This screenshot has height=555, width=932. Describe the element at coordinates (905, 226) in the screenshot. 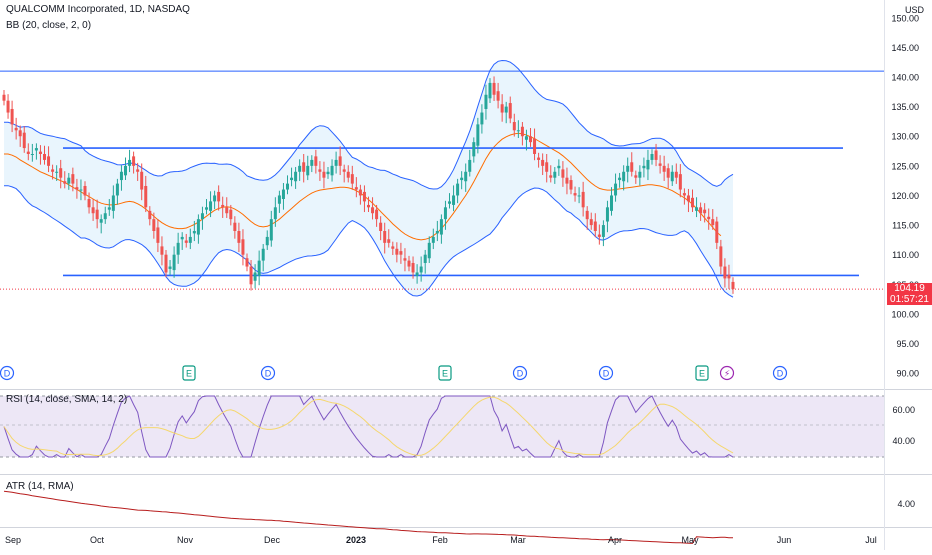

I see `price-tick-label: 115.00` at that location.